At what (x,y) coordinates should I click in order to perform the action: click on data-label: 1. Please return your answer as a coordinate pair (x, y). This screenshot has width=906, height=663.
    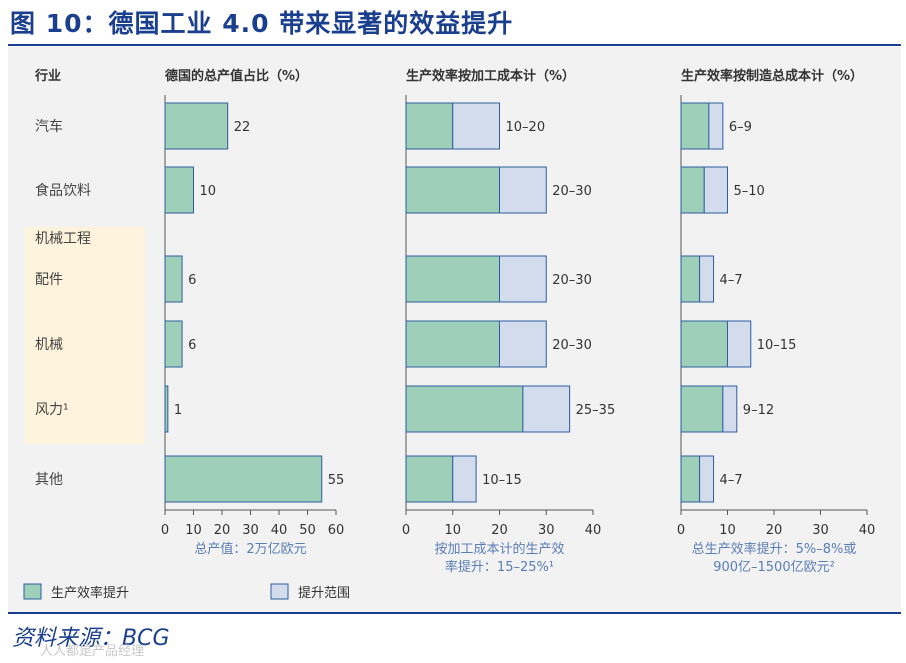
    Looking at the image, I should click on (178, 410).